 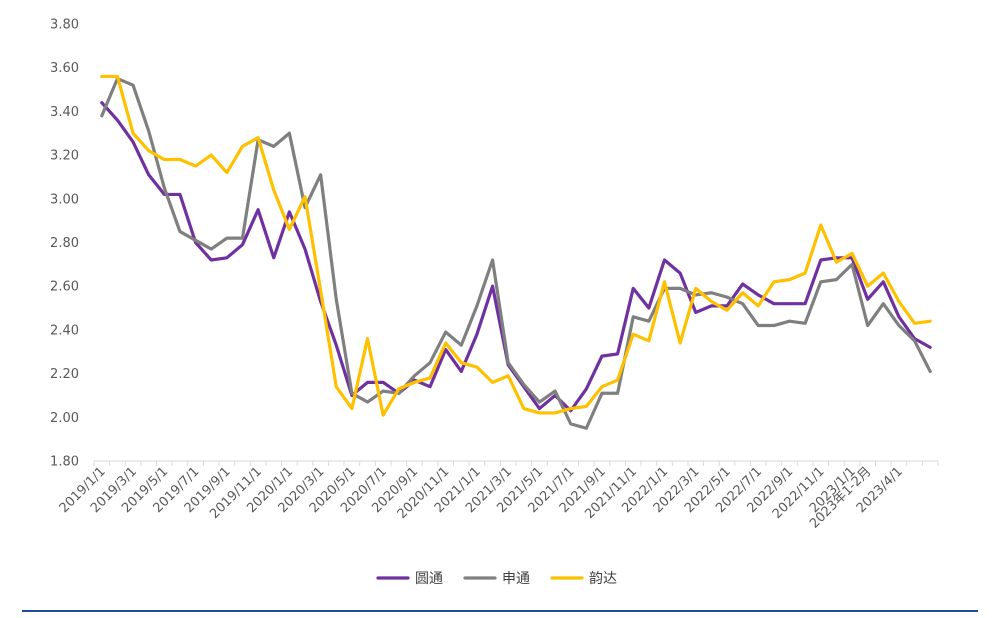 What do you see at coordinates (64, 112) in the screenshot?
I see `y-tick-label: 3.40` at bounding box center [64, 112].